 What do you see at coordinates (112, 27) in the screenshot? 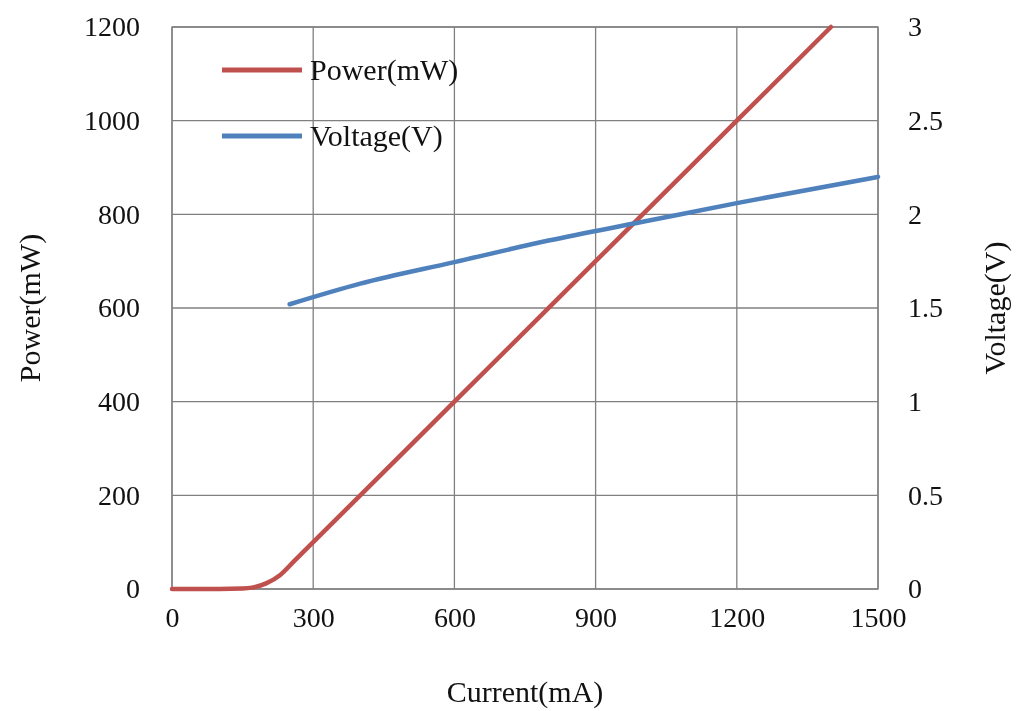
I see `y-tick-label: 1200` at bounding box center [112, 27].